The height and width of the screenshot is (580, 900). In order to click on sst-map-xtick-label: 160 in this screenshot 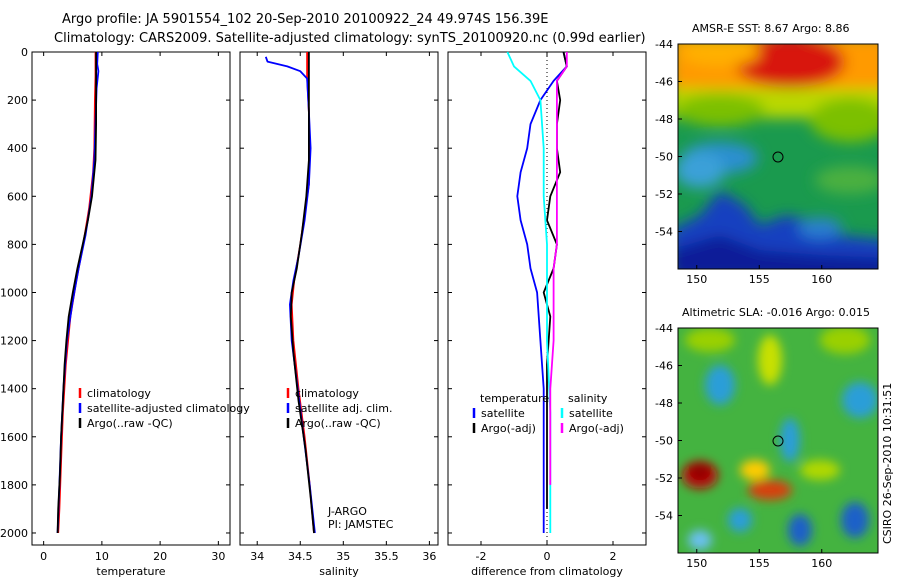, I will do `click(821, 279)`.